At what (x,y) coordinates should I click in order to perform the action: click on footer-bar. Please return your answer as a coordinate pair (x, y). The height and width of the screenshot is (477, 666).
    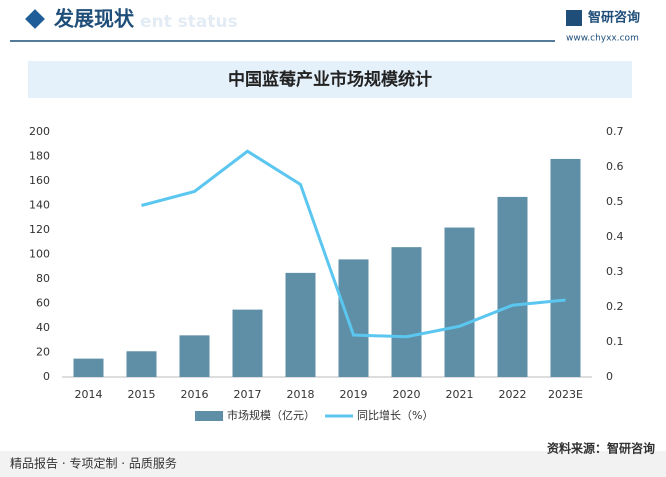
    Looking at the image, I should click on (333, 464).